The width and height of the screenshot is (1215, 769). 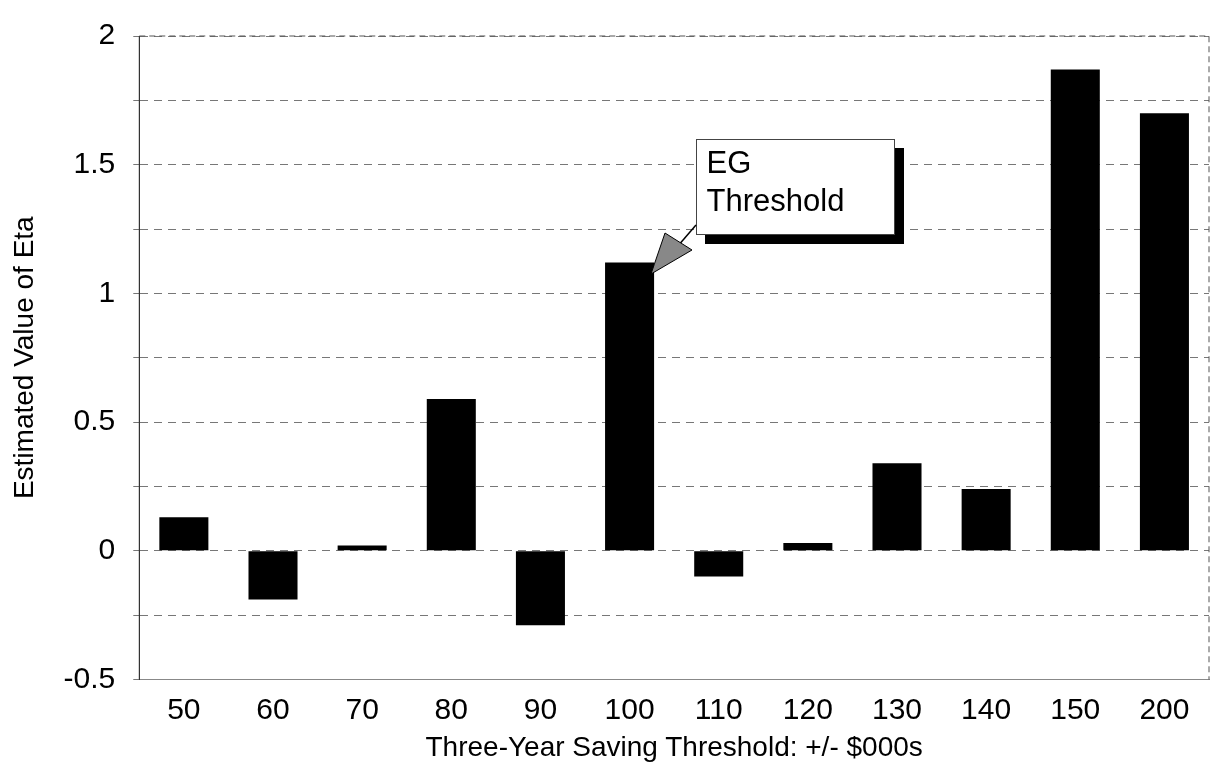 What do you see at coordinates (89, 677) in the screenshot?
I see `y-tick-label: -0.5` at bounding box center [89, 677].